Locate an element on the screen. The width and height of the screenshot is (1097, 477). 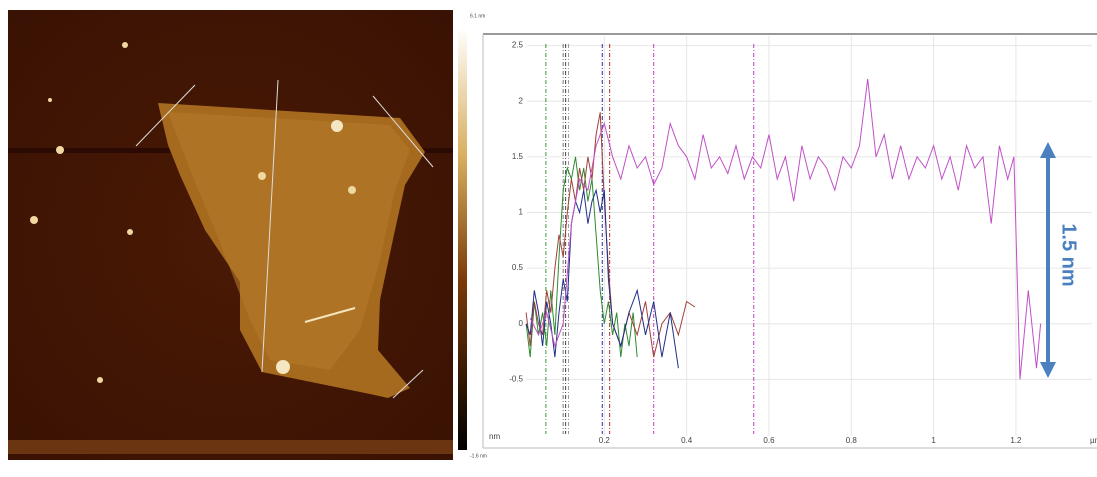
y-tick-label: 2.5 is located at coordinates (518, 45).